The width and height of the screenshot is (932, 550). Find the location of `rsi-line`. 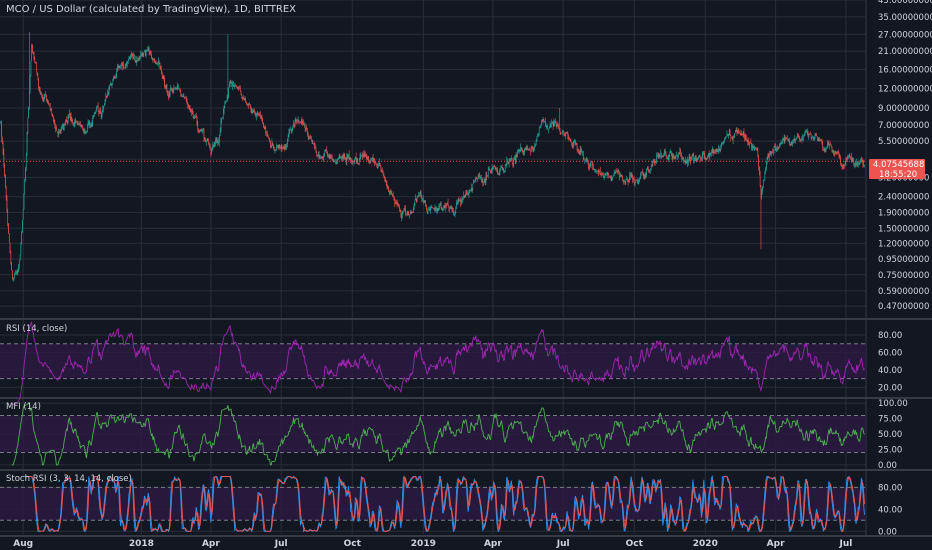

rsi-line is located at coordinates (438, 363).